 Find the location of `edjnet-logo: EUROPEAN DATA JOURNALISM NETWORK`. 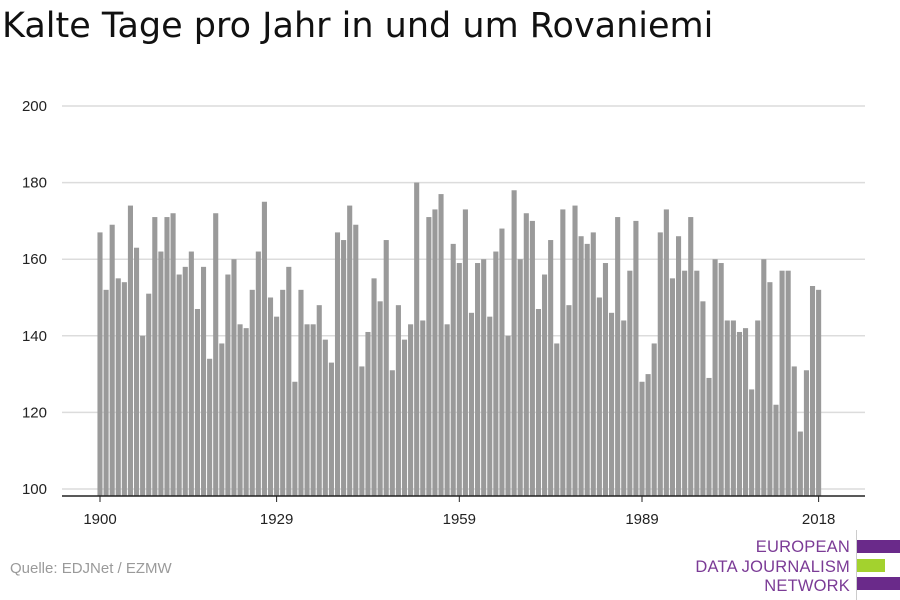

edjnet-logo: EUROPEAN DATA JOURNALISM NETWORK is located at coordinates (797, 565).